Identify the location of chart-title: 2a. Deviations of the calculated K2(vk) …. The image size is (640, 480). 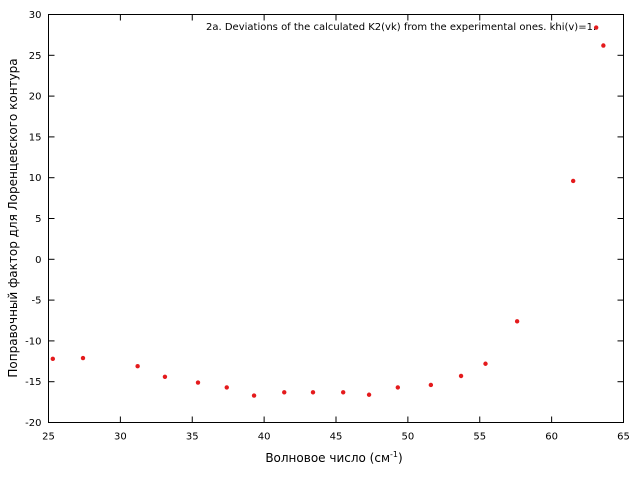
(401, 27).